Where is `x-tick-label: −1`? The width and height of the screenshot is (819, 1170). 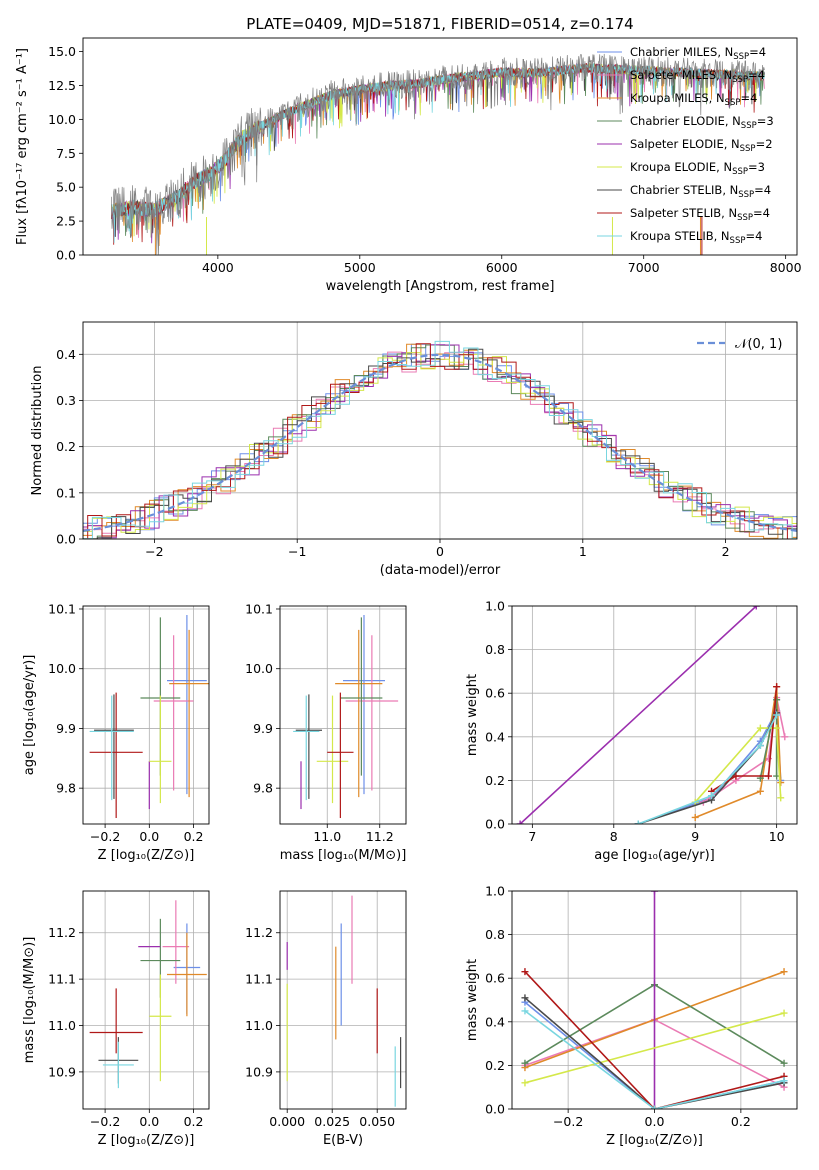
x-tick-label: −1 is located at coordinates (297, 551).